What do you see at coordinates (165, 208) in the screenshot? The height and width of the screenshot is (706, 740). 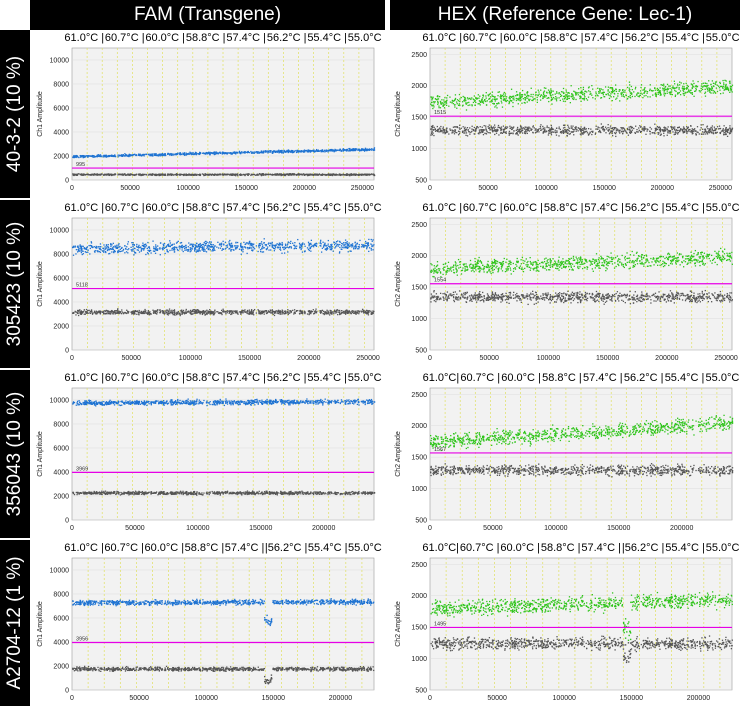 I see `temperature-label: 60.0°C |` at bounding box center [165, 208].